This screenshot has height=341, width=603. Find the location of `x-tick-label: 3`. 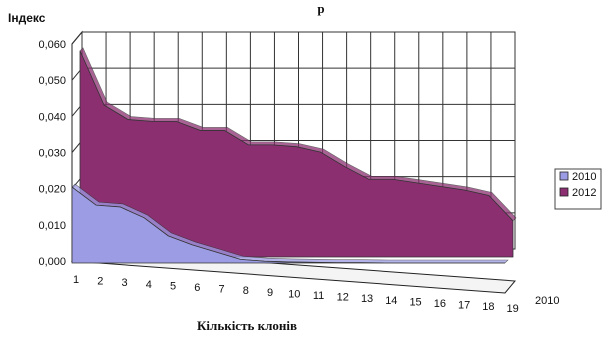

x-tick-label: 3 is located at coordinates (124, 283).